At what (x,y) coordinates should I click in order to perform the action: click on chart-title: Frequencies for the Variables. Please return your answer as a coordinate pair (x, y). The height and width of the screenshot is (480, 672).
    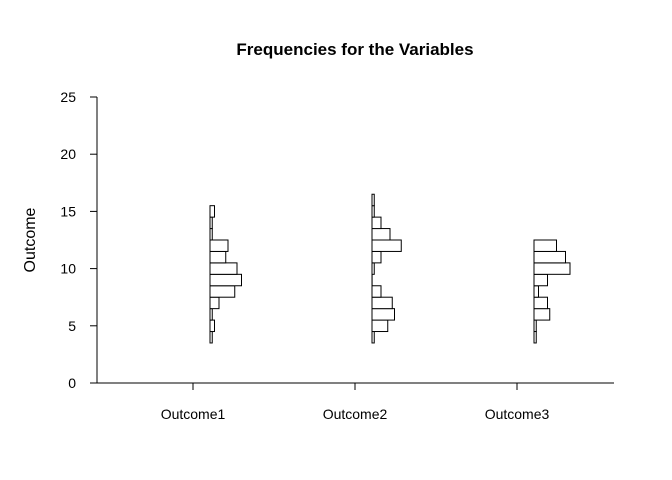
    Looking at the image, I should click on (354, 49).